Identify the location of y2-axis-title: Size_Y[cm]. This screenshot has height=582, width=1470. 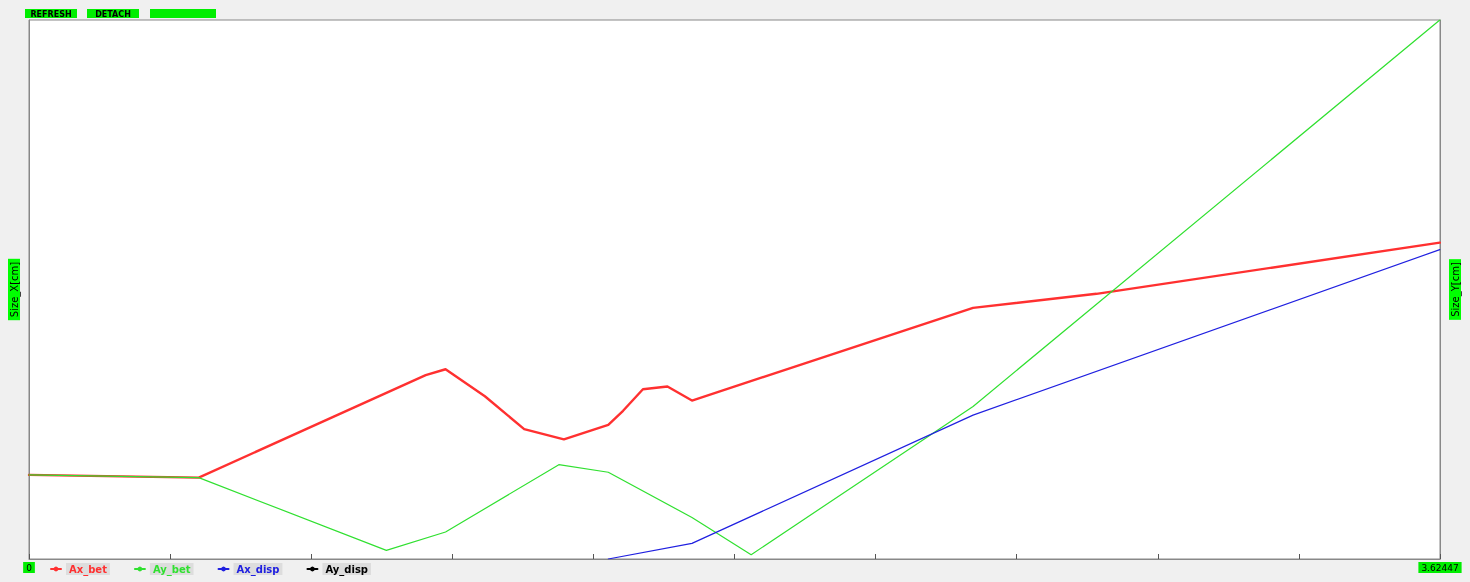
(1455, 289).